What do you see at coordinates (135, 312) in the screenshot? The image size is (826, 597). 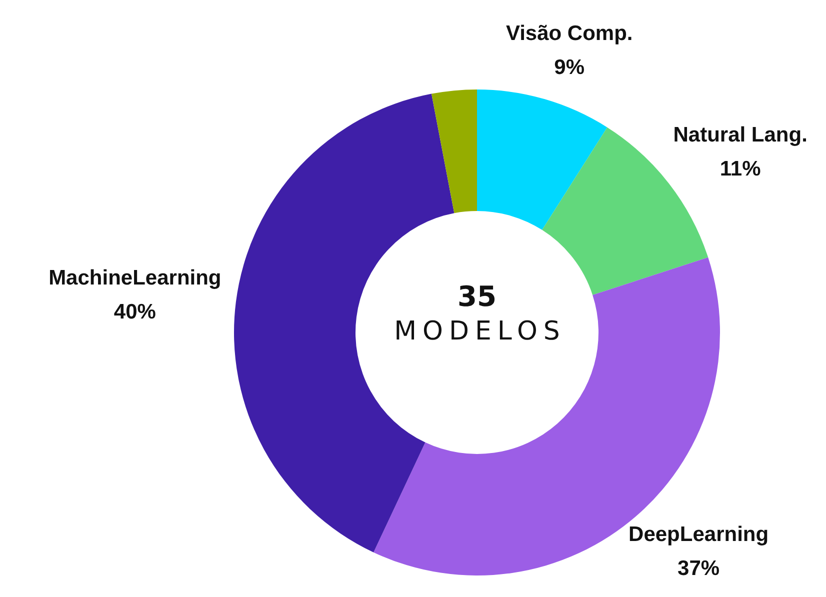 I see `data-label: 40%` at bounding box center [135, 312].